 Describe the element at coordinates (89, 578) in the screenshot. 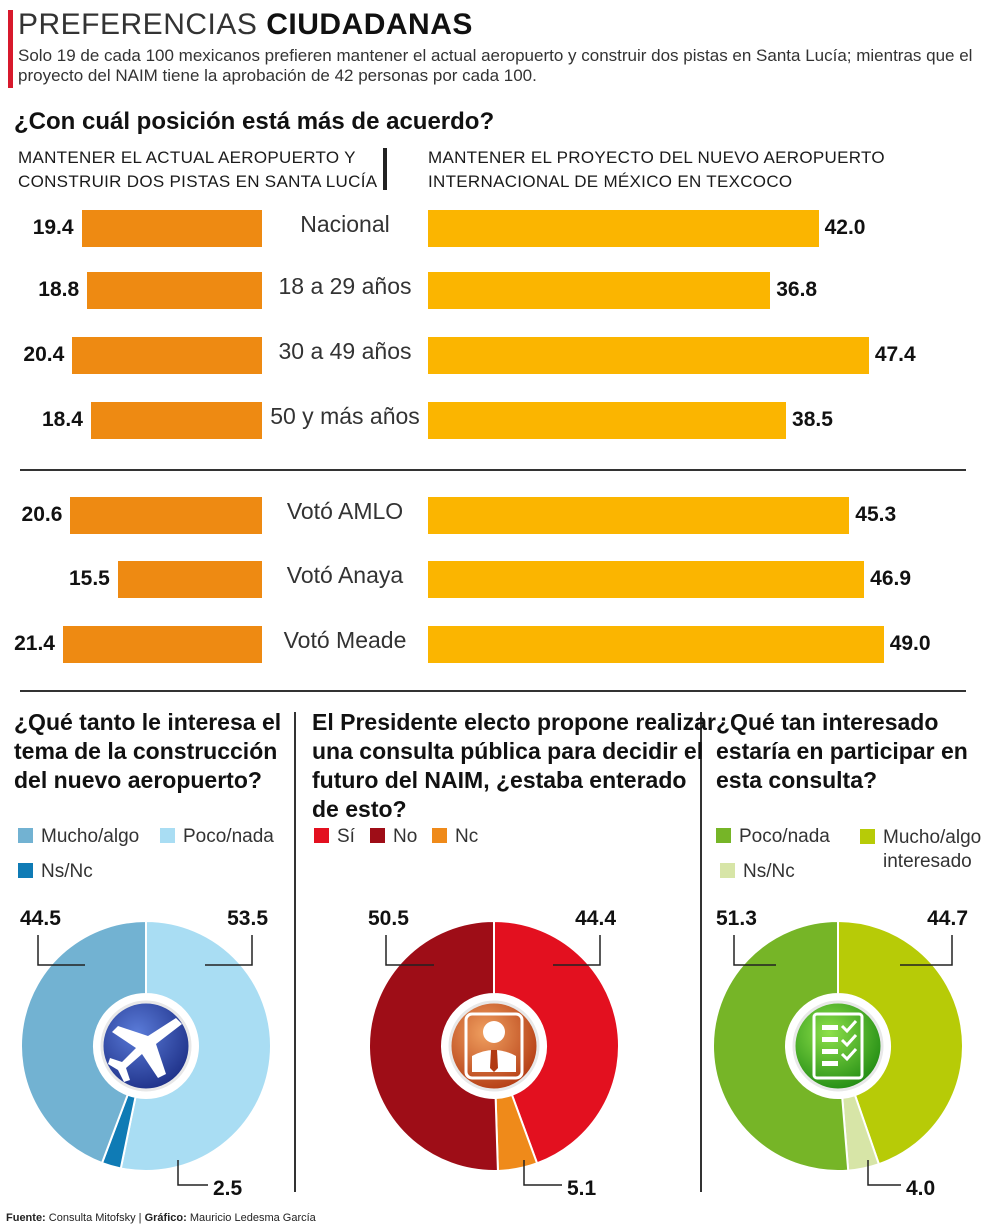

I see `value-label-left: 15.5` at that location.